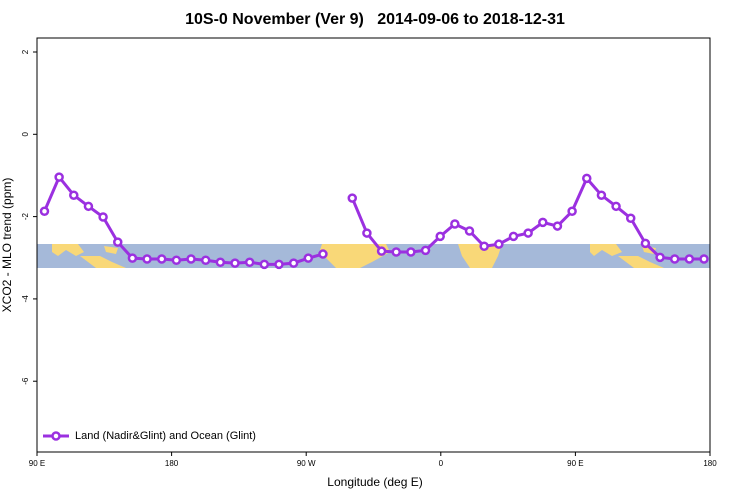  I want to click on x-axis-label: Longitude (deg E), so click(374, 482).